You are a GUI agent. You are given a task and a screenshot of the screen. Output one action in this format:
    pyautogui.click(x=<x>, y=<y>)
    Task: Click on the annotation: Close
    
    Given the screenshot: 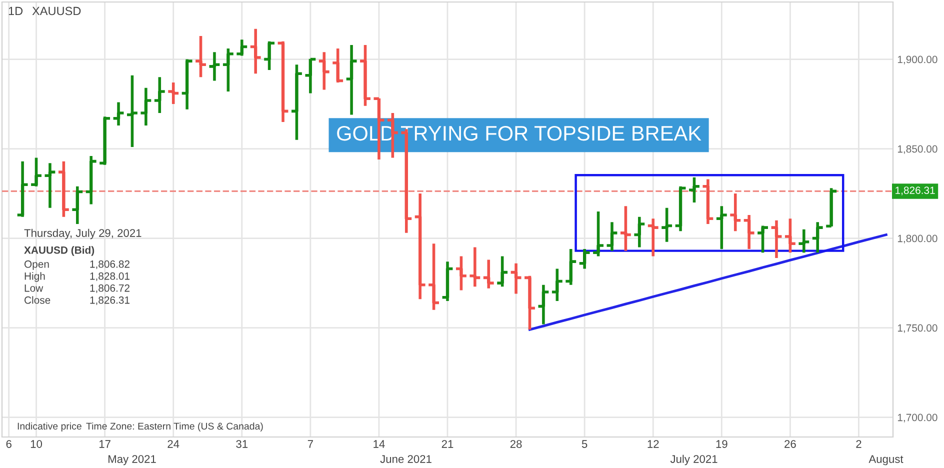 What is the action you would take?
    pyautogui.click(x=37, y=300)
    